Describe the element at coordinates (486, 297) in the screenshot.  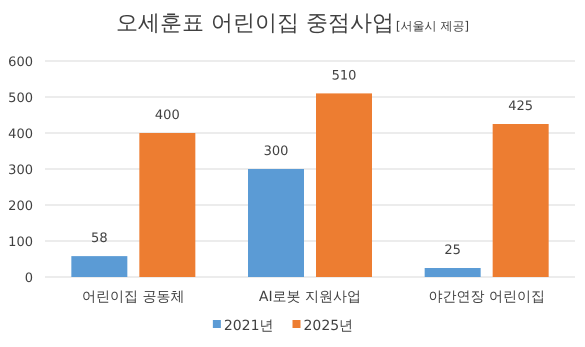
I see `x-tick-label: 야간연장 어린이집` at that location.